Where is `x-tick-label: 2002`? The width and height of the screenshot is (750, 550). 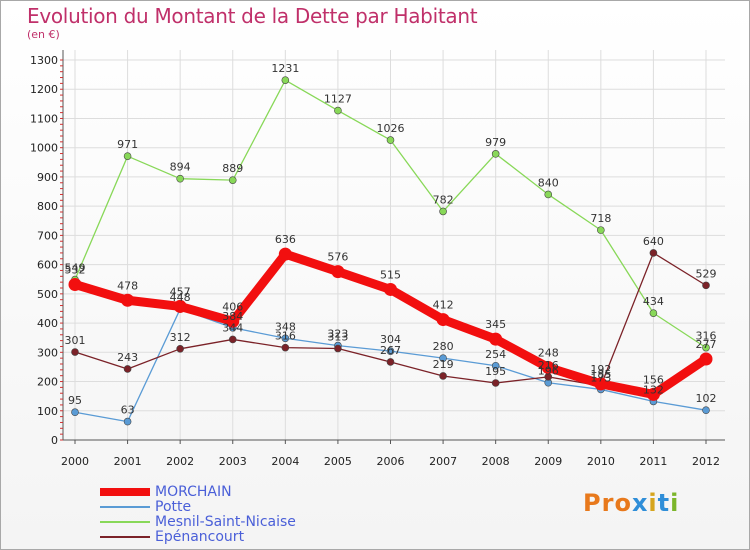 x-tick-label: 2002 is located at coordinates (180, 461).